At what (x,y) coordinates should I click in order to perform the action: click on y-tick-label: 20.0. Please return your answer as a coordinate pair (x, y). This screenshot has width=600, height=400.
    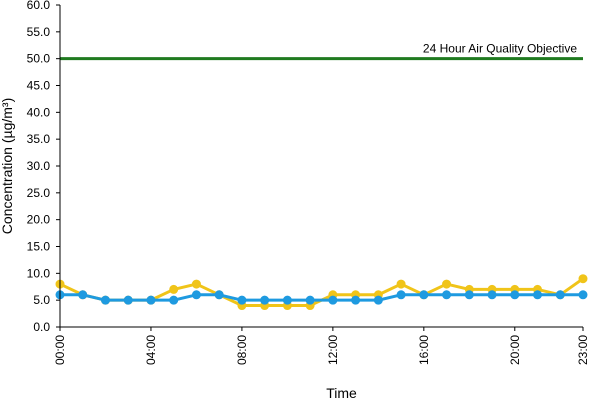
    Looking at the image, I should click on (39, 220).